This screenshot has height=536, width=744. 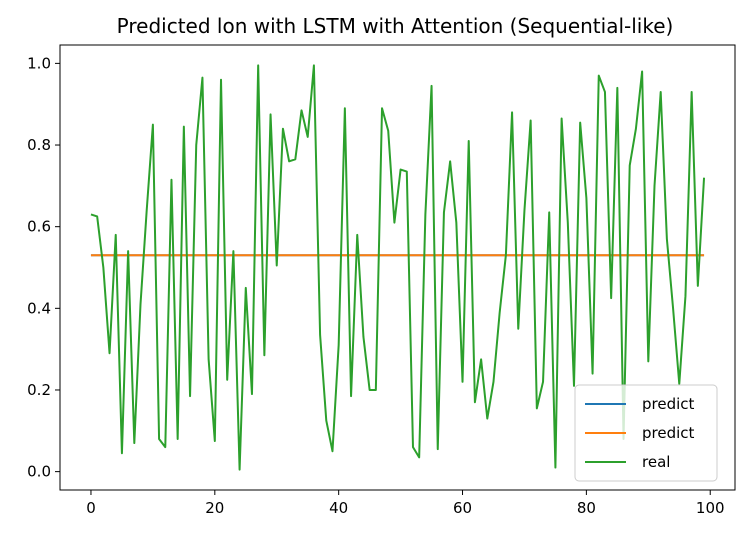 I want to click on legend-label: real, so click(x=656, y=462).